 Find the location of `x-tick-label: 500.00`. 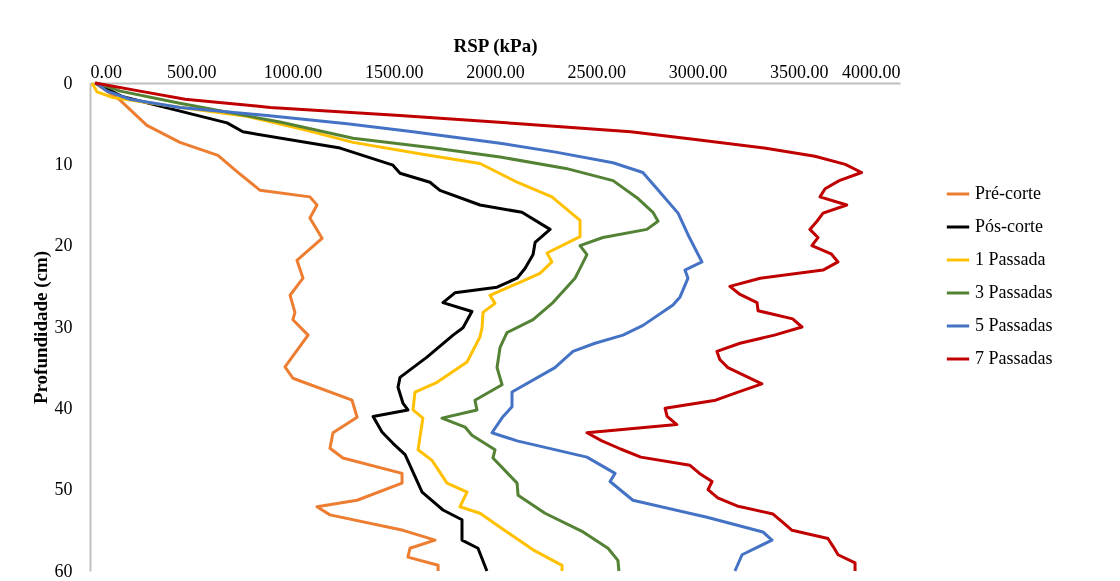

x-tick-label: 500.00 is located at coordinates (192, 71).